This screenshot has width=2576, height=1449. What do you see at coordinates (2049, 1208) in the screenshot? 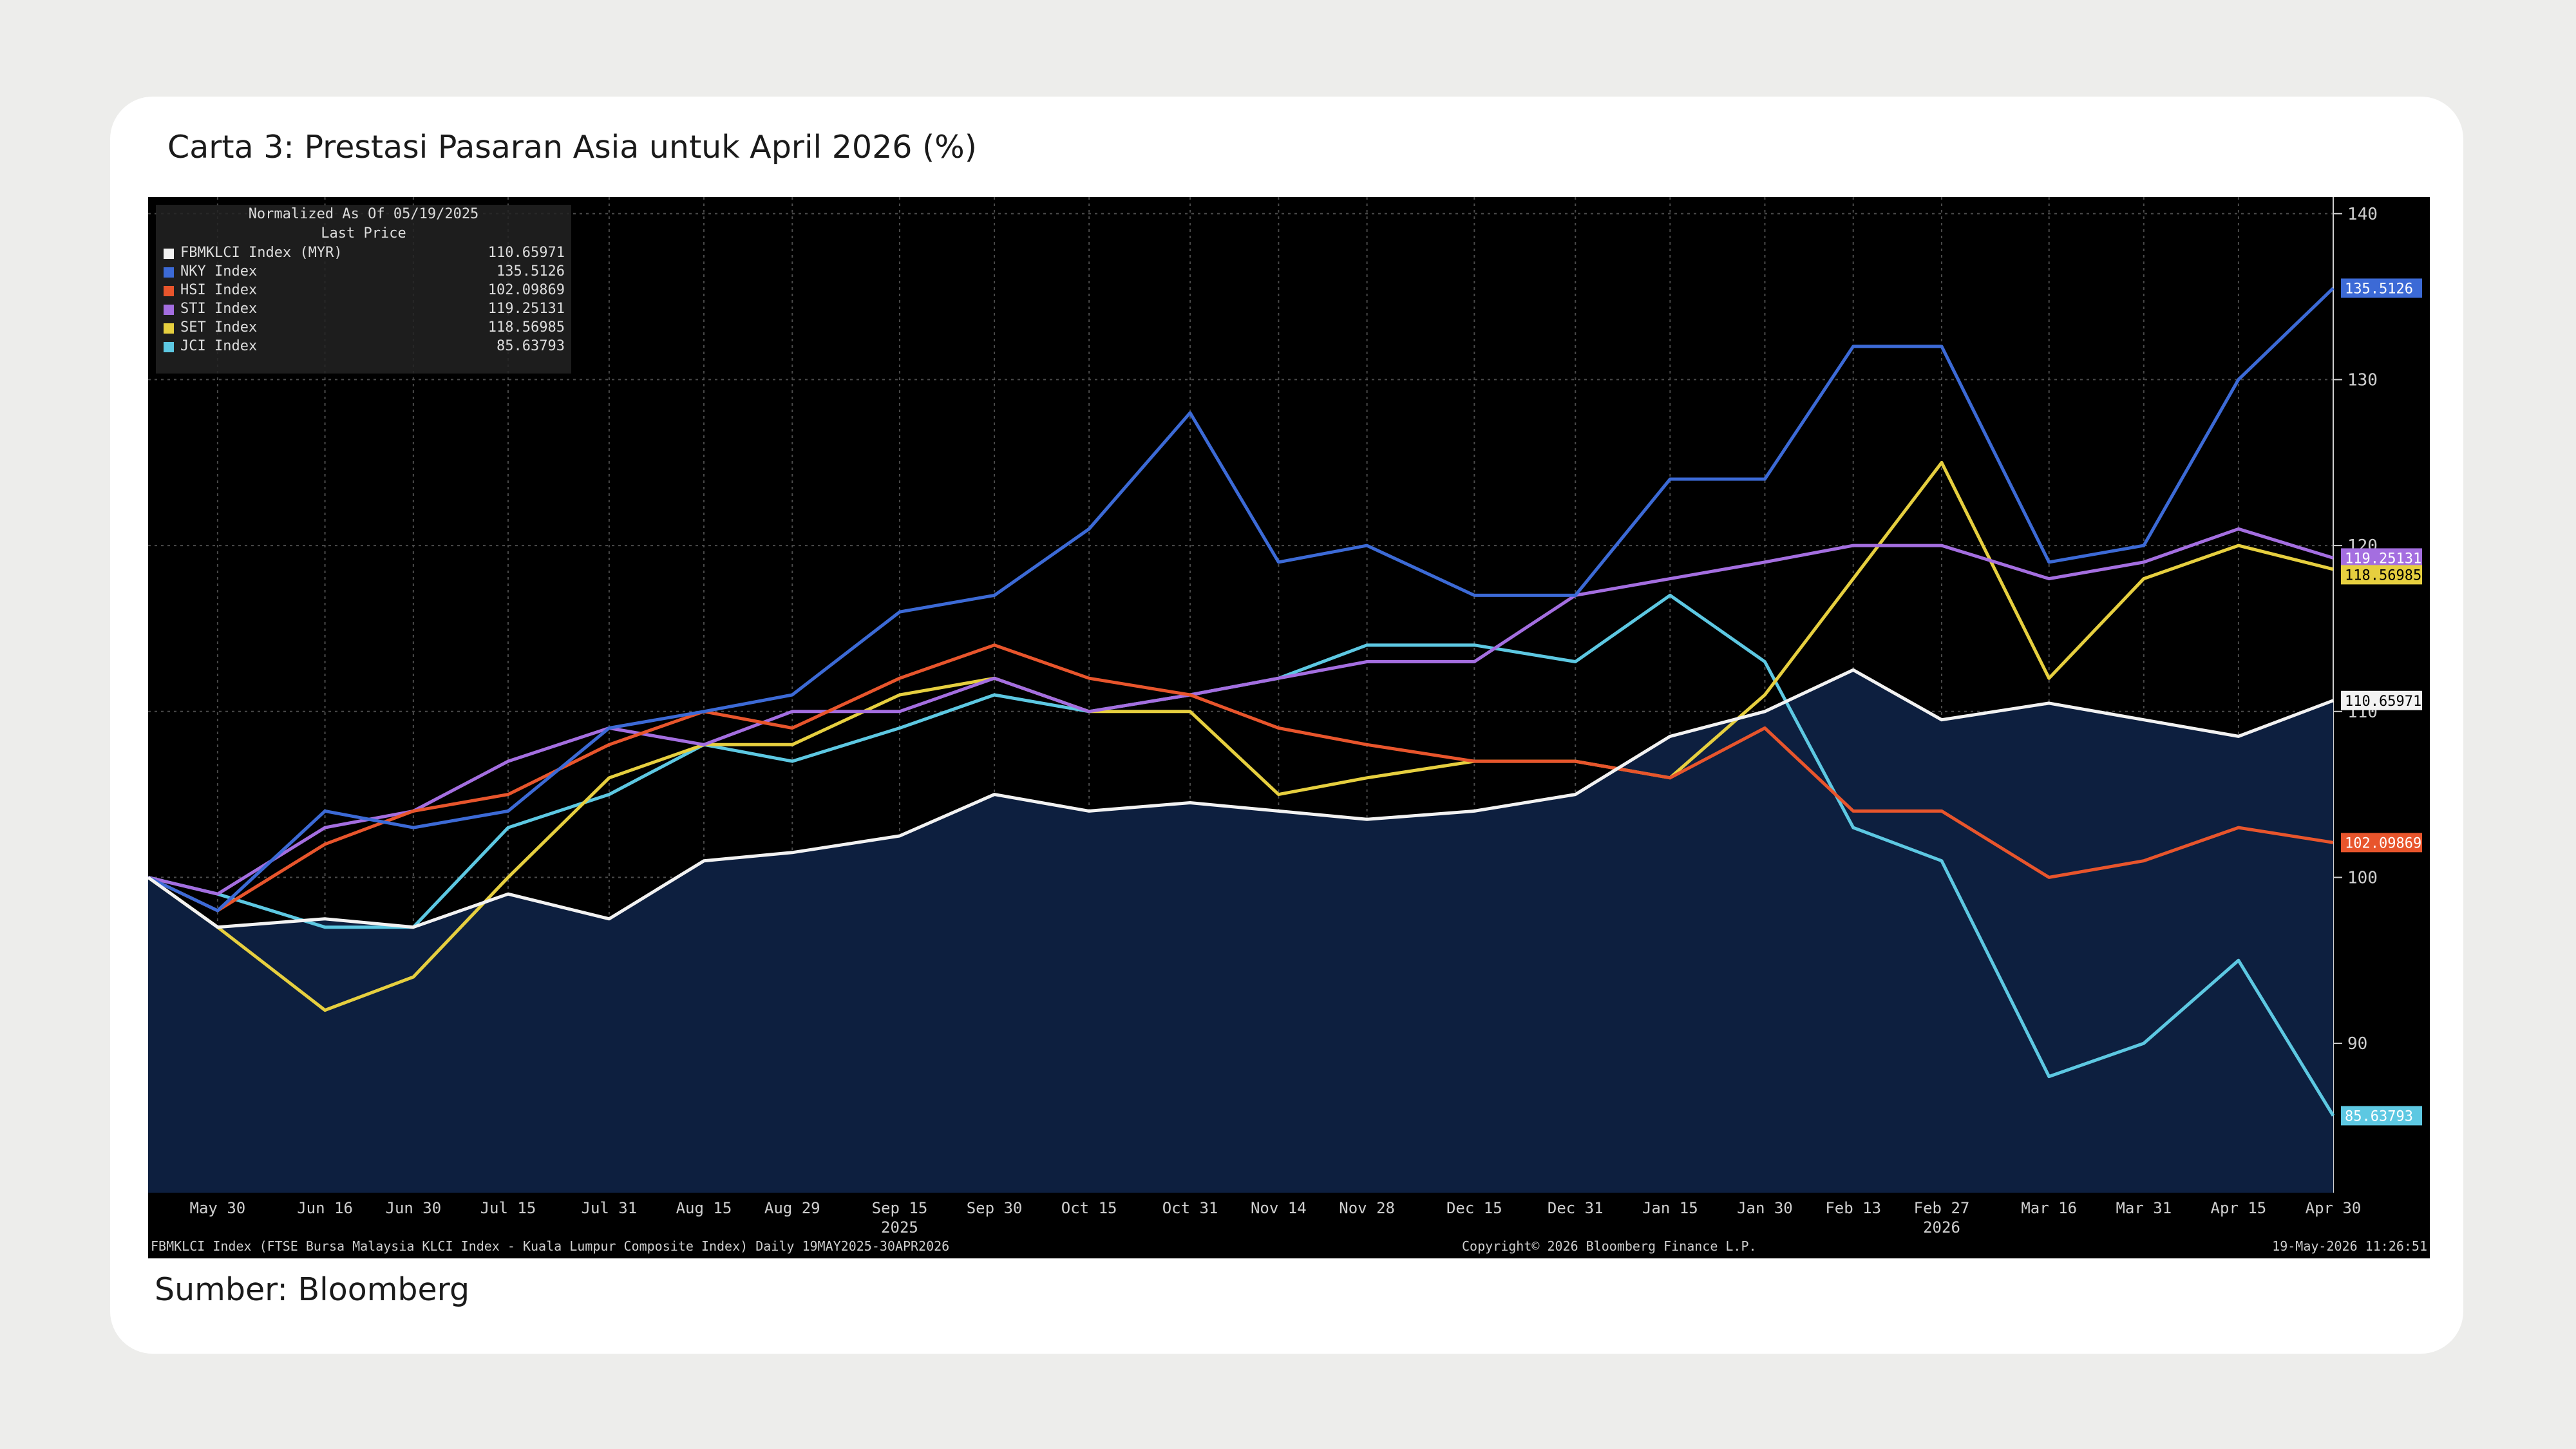
I see `x-tick-label: Mar 16` at bounding box center [2049, 1208].